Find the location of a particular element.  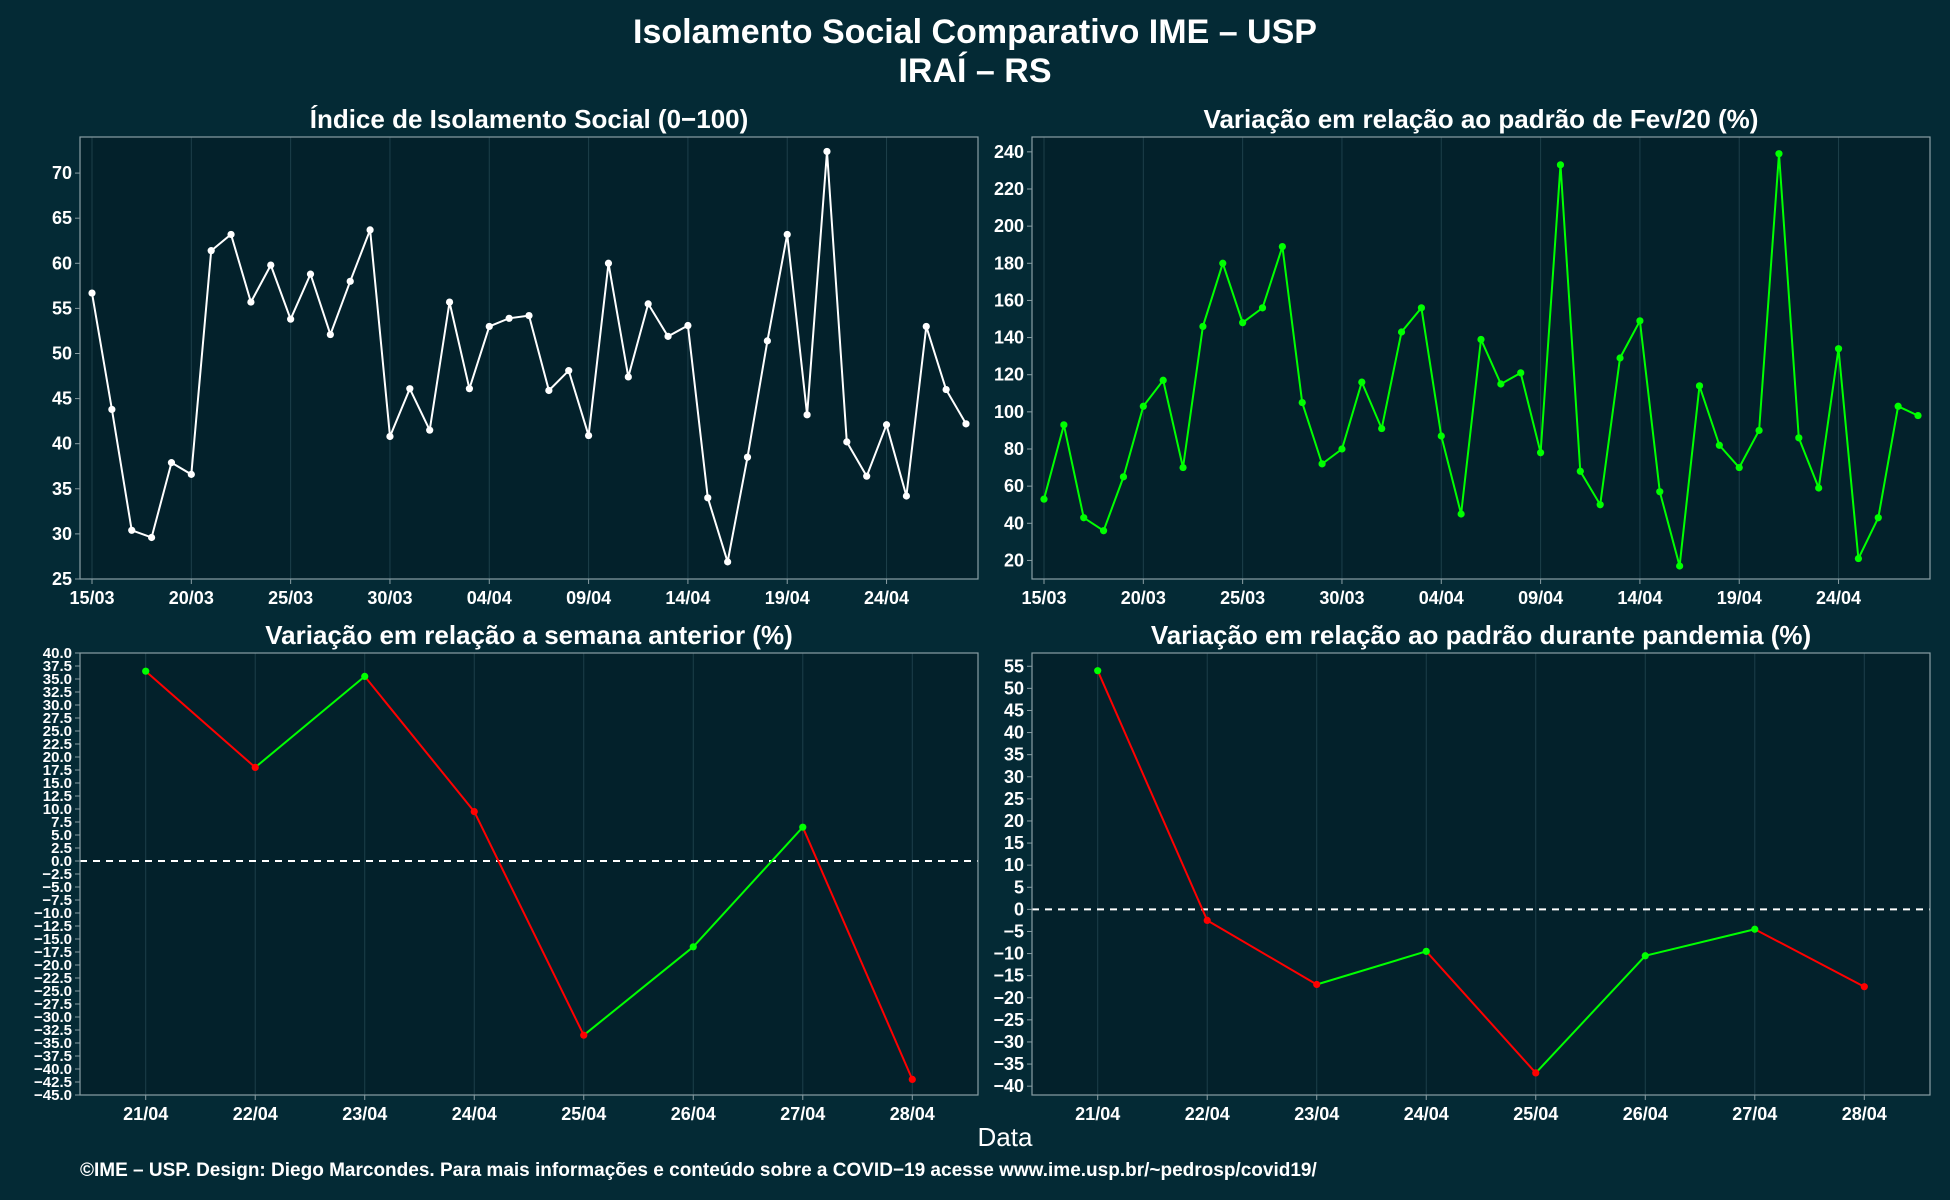

x-tick-label: 30/03 is located at coordinates (389, 598).